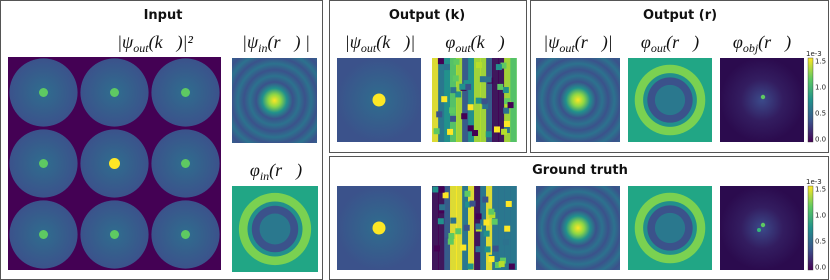 The width and height of the screenshot is (830, 280). Describe the element at coordinates (820, 140) in the screenshot. I see `colorbar-tick-label: 0.0` at that location.